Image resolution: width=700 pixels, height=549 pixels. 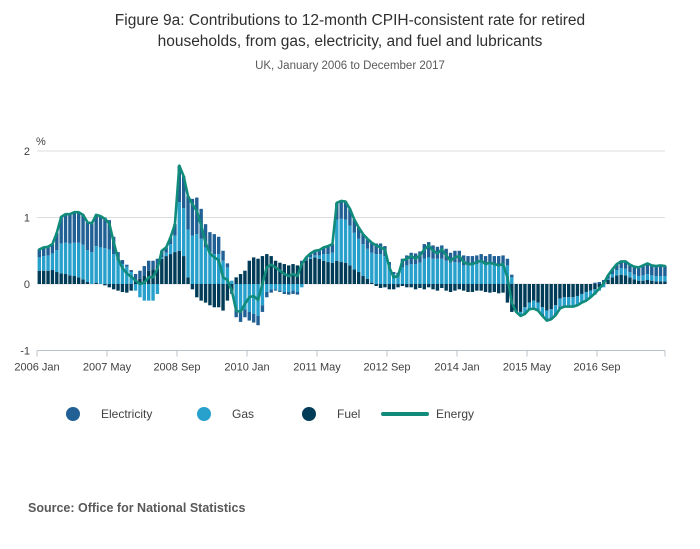 I want to click on source-note: Source: Office for National Statistics, so click(x=137, y=507).